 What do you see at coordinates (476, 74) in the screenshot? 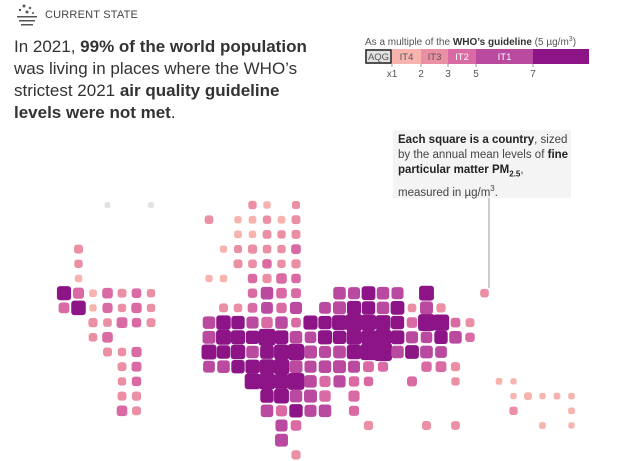
I see `legend-tick-label: 5` at bounding box center [476, 74].